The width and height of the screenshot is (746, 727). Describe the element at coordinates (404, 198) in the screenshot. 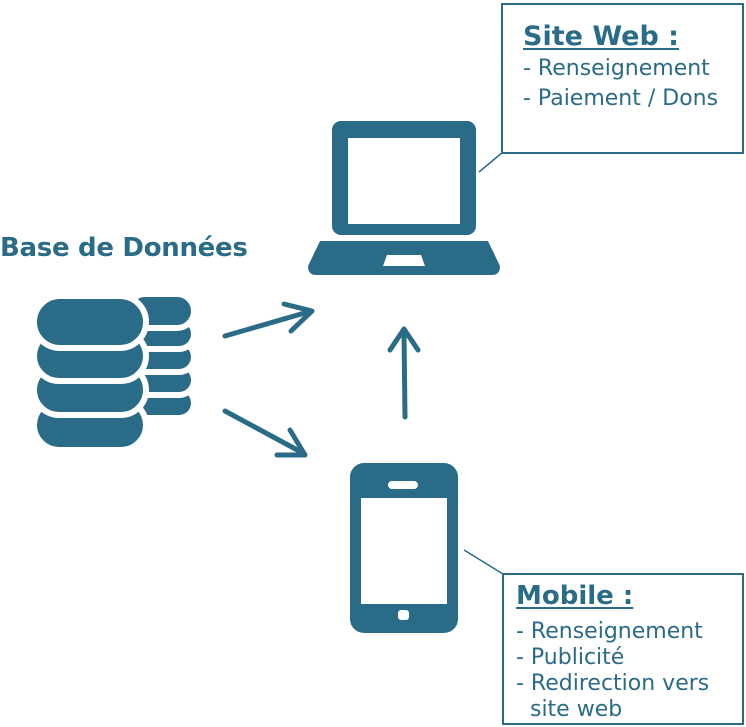

I see `laptop-icon` at that location.